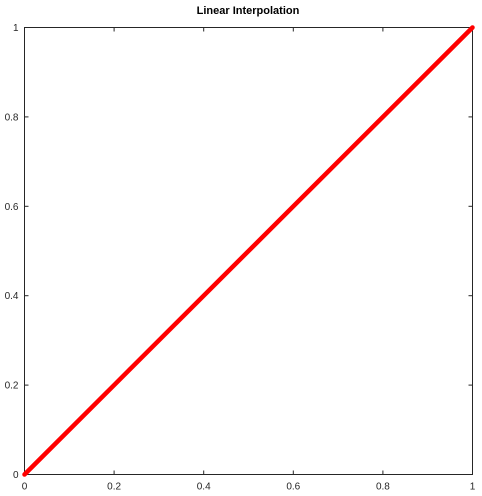 The width and height of the screenshot is (482, 496). Describe the element at coordinates (473, 487) in the screenshot. I see `x-tick-label: 1` at that location.